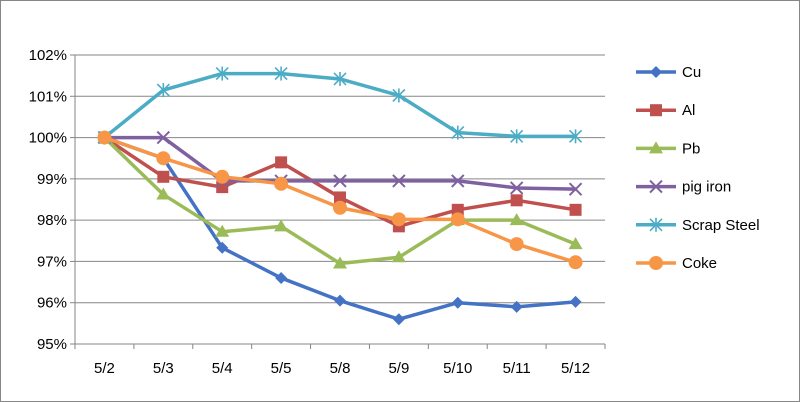  What do you see at coordinates (699, 263) in the screenshot?
I see `legend-label: Coke` at bounding box center [699, 263].